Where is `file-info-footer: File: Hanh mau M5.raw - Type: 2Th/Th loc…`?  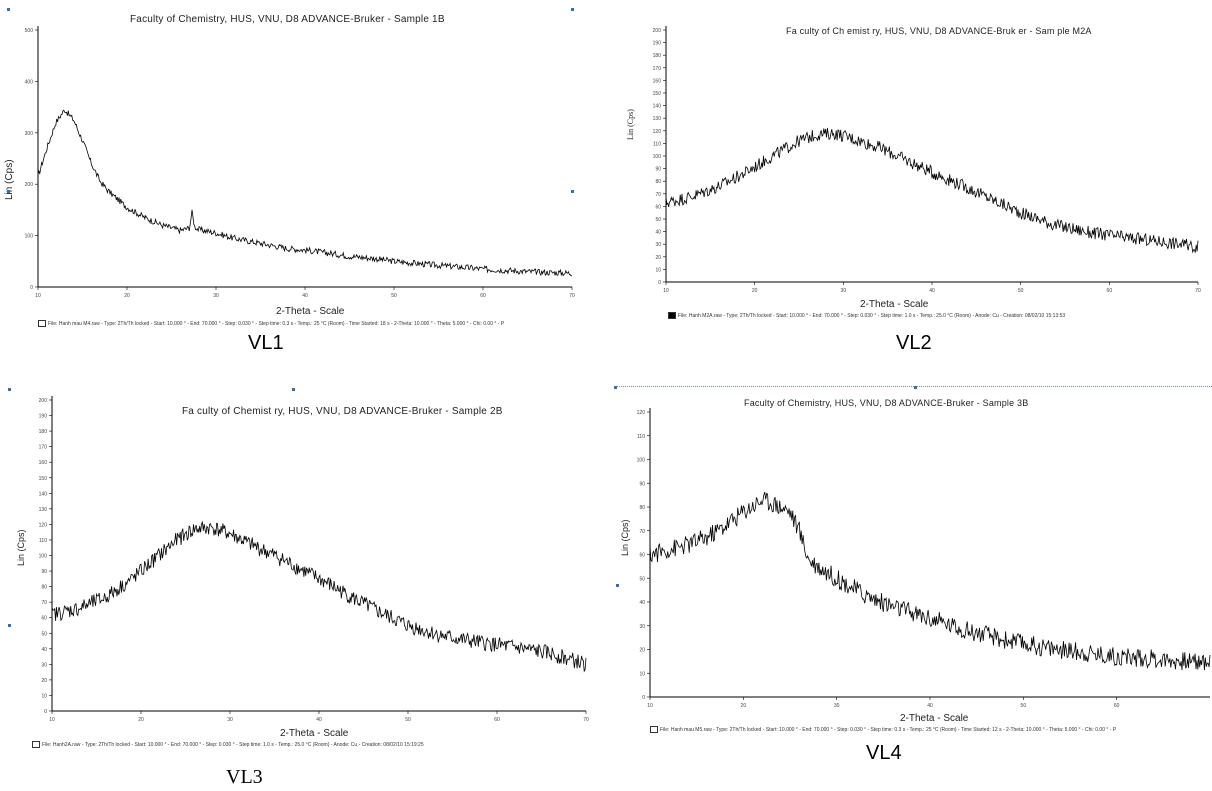 file-info-footer: File: Hanh mau M5.raw - Type: 2Th/Th loc… is located at coordinates (883, 729).